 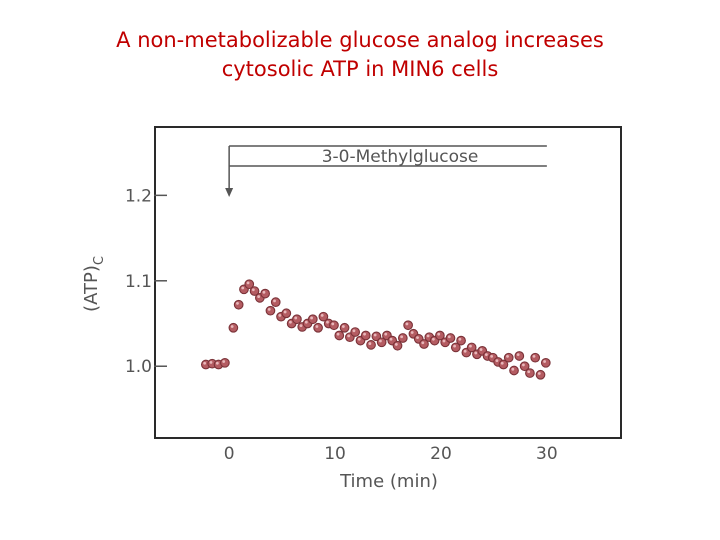 I want to click on treatment-label: 3-0-Methylglucose, so click(x=400, y=157).